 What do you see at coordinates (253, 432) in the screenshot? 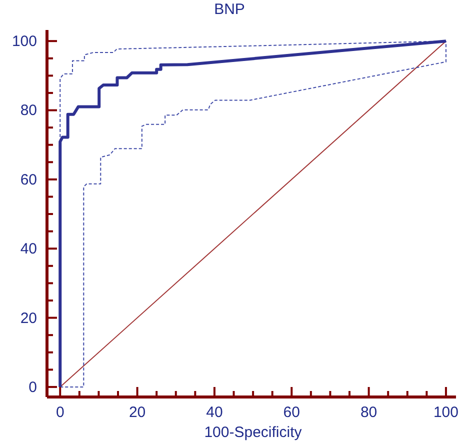
I see `x-axis-title: 100-Specificity` at bounding box center [253, 432].